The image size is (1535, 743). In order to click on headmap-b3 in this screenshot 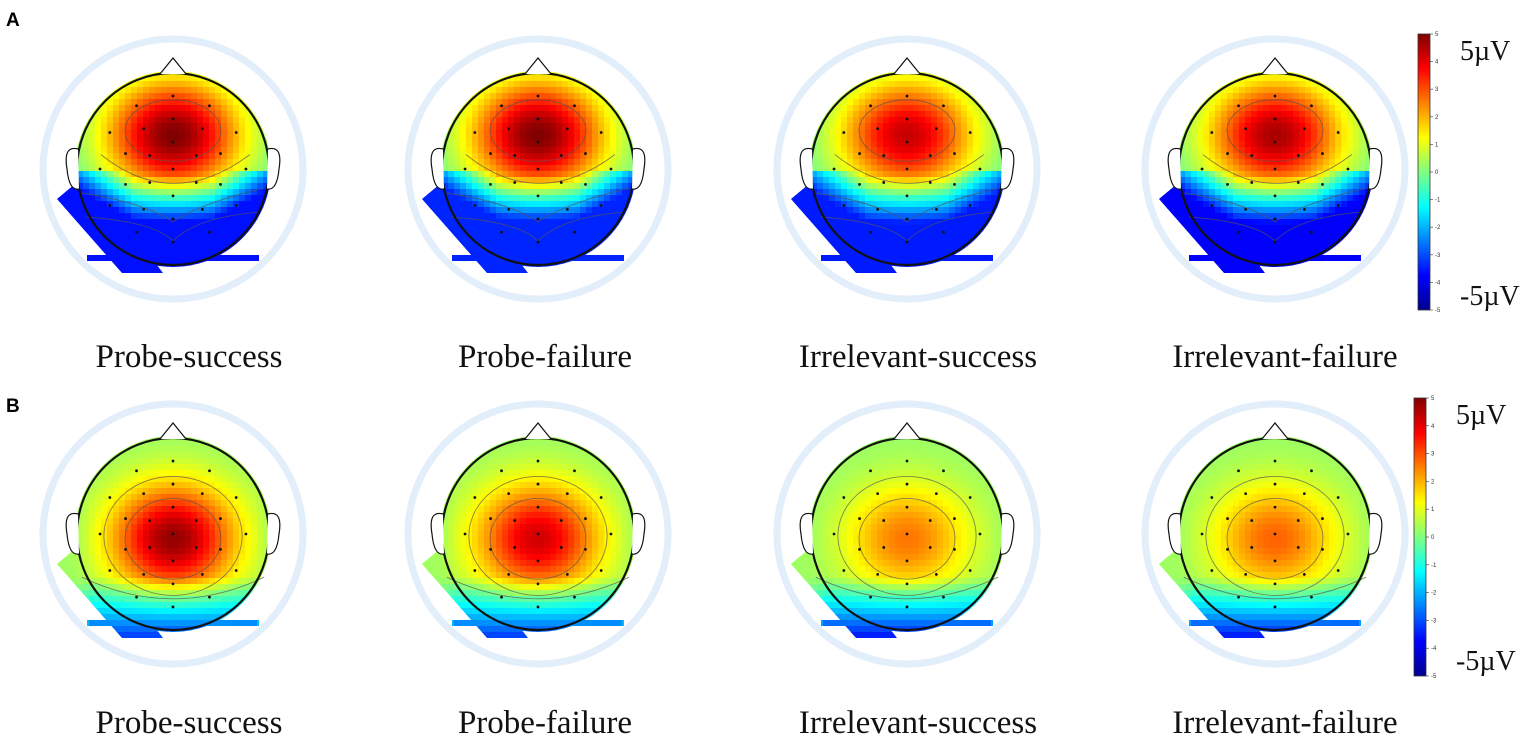, I will do `click(907, 534)`.